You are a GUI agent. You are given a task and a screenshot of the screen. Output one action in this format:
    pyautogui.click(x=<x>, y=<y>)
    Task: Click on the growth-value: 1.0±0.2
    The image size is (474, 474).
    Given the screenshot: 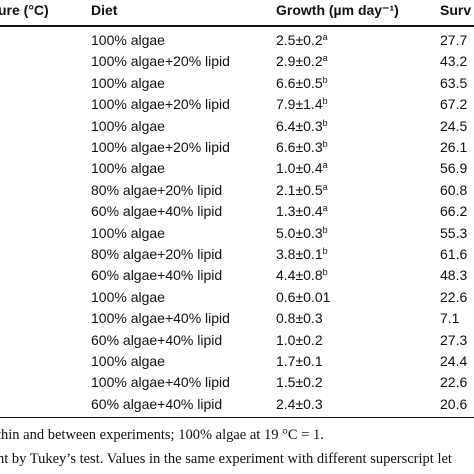 What is the action you would take?
    pyautogui.click(x=299, y=339)
    